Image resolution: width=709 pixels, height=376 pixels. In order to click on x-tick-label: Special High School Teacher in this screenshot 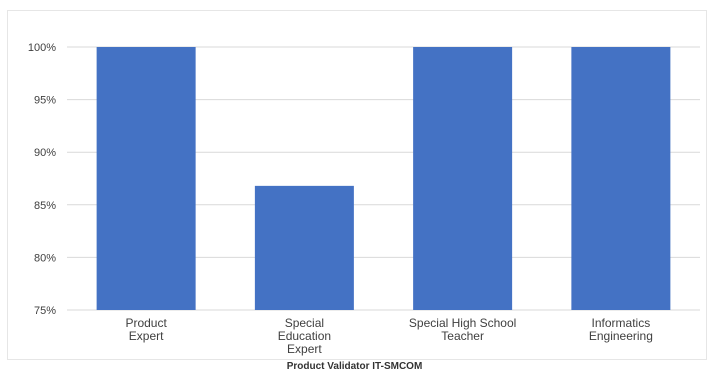, I will do `click(462, 329)`.